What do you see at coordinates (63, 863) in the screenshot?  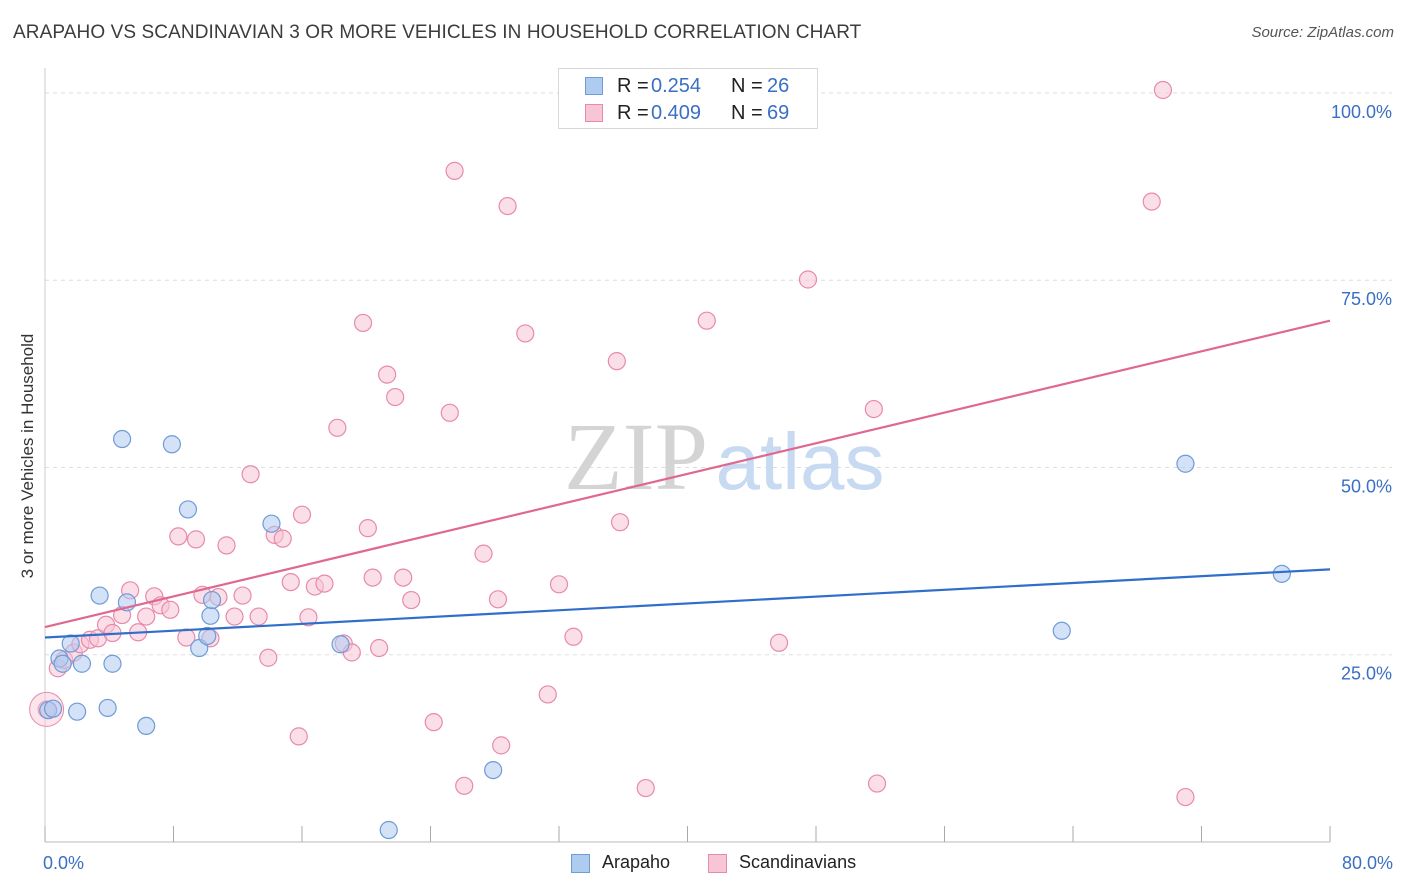 I see `x-tick-label: 0.0%` at bounding box center [63, 863].